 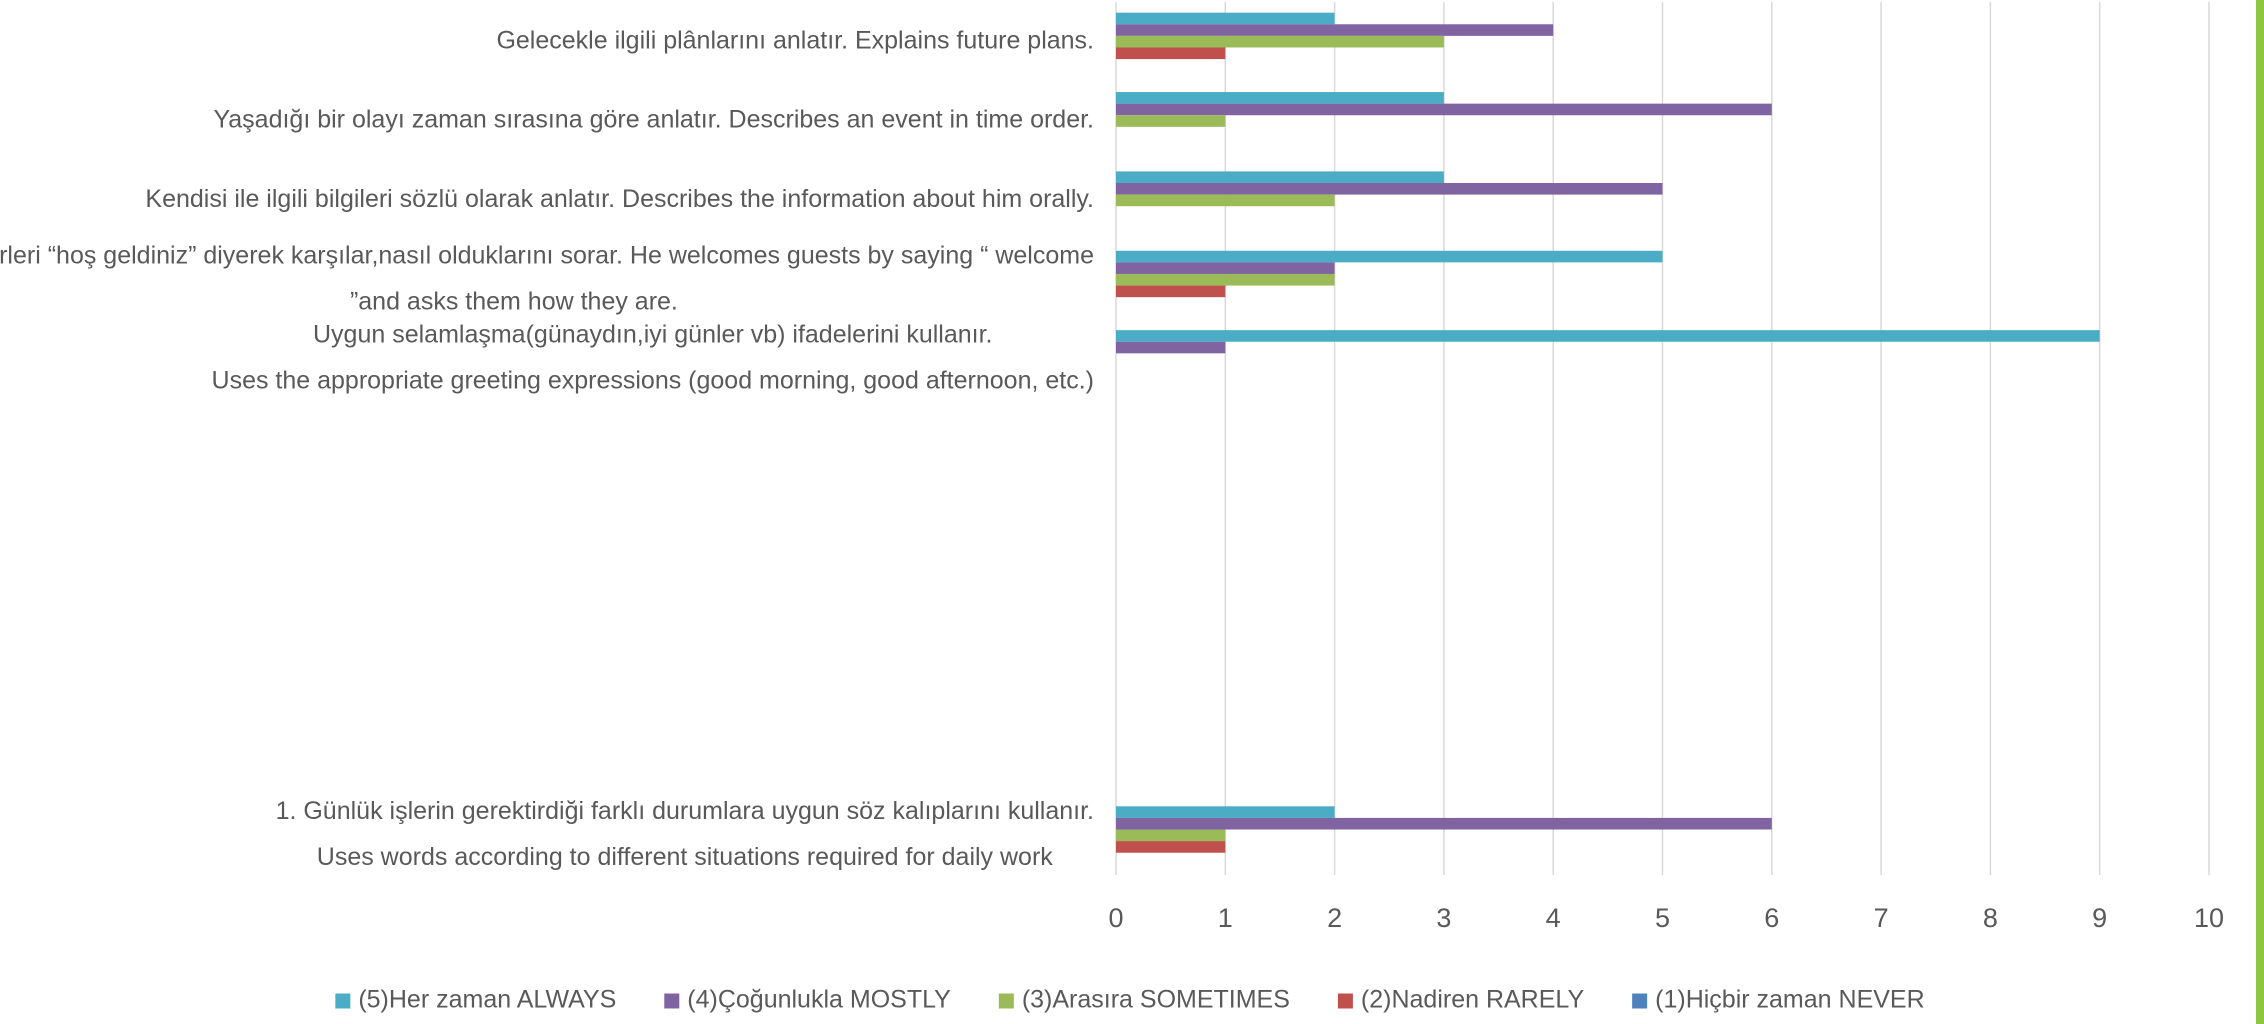 What do you see at coordinates (1990, 918) in the screenshot?
I see `x-tick-label: 8` at bounding box center [1990, 918].